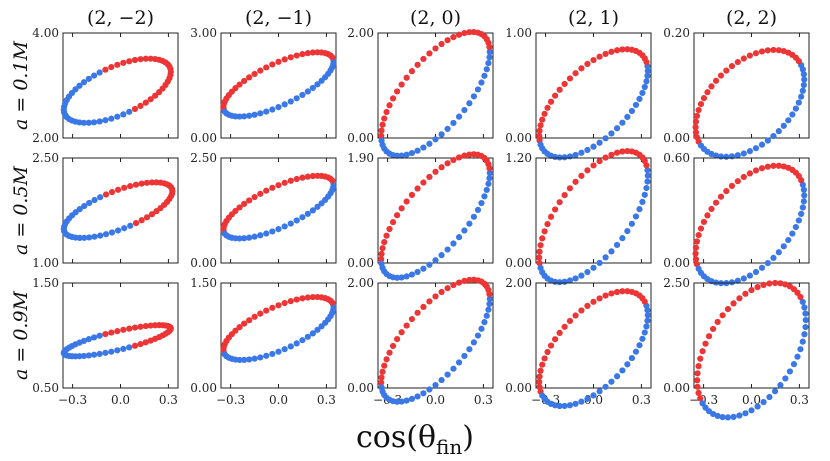 This screenshot has height=461, width=830. What do you see at coordinates (578, 216) in the screenshot?
I see `panel-r2-c4: 0.00 1.20` at bounding box center [578, 216].